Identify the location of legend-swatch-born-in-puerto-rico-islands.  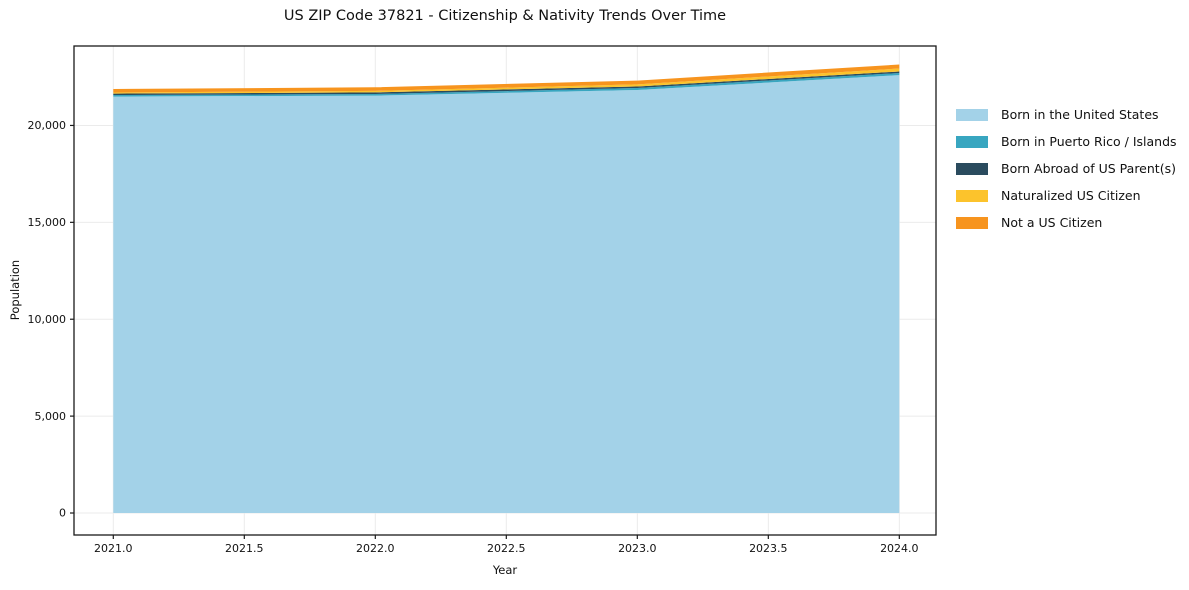
(972, 141).